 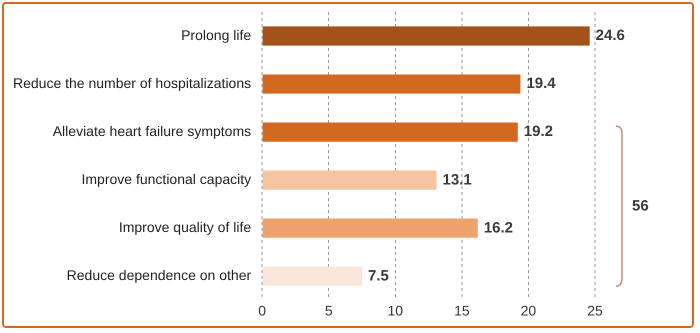 What do you see at coordinates (640, 205) in the screenshot?
I see `text: 56` at bounding box center [640, 205].